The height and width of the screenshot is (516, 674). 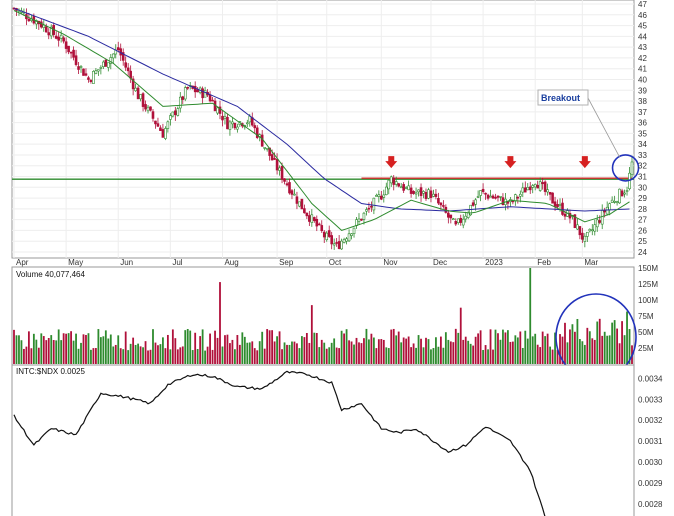 What do you see at coordinates (642, 166) in the screenshot?
I see `price-y-tick: 32` at bounding box center [642, 166].